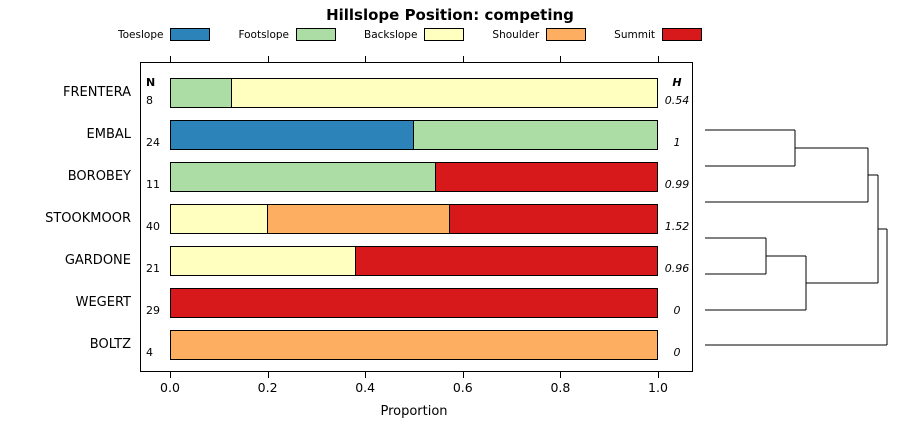 This screenshot has height=440, width=900. I want to click on legend-swatch-shoulder, so click(566, 34).